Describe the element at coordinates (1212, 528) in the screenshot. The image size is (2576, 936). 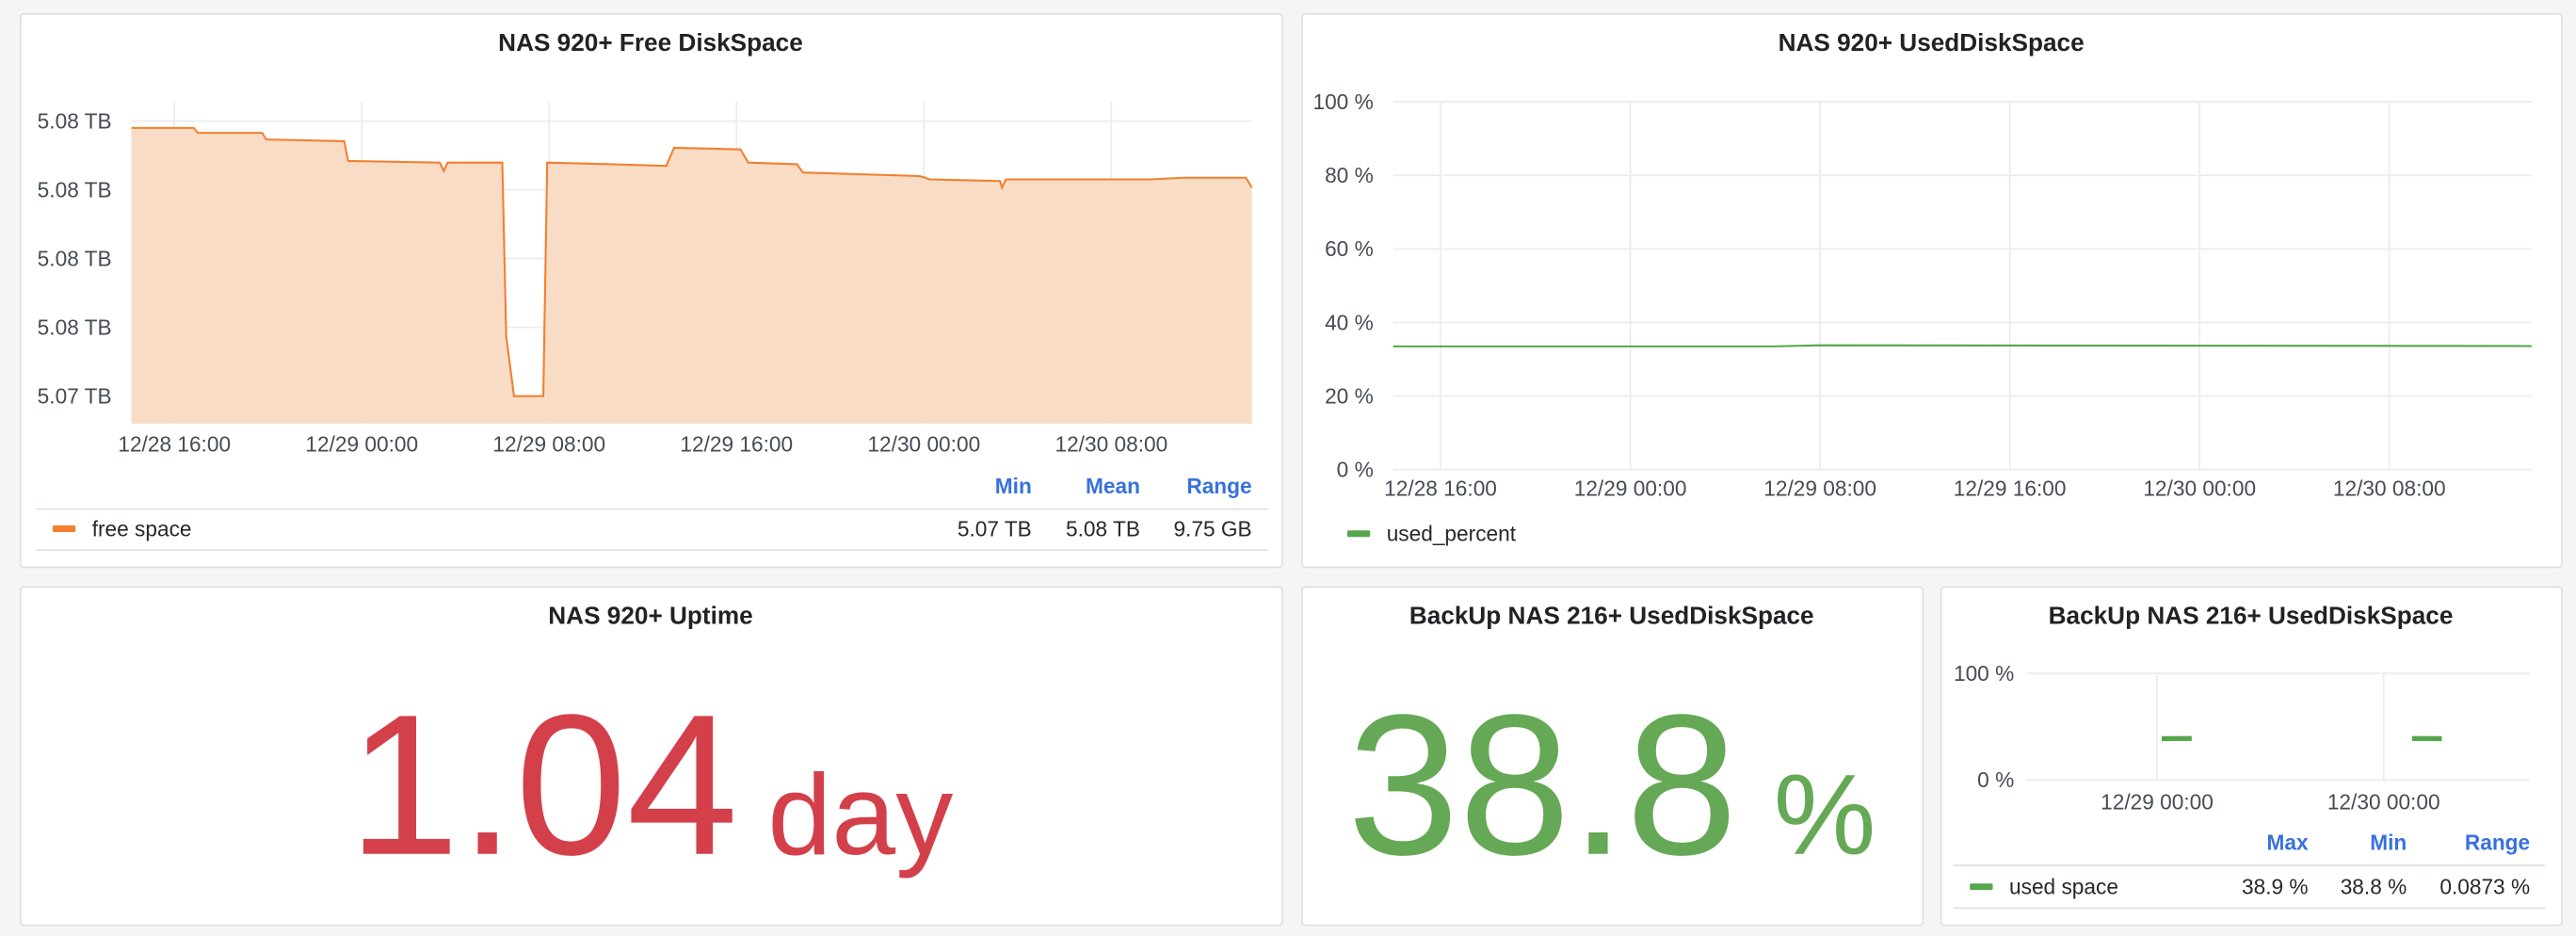
I see `legend-stat: 9.75 GB` at that location.